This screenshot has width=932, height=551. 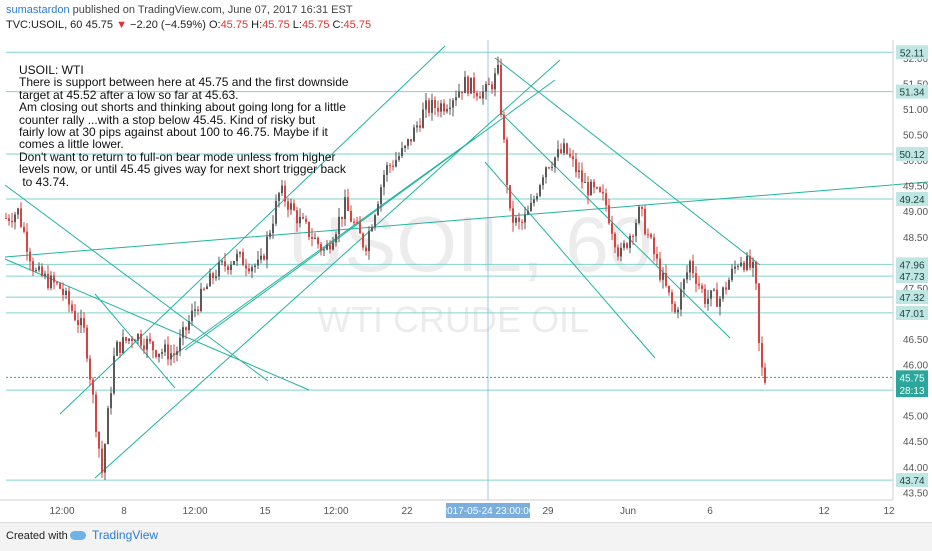 What do you see at coordinates (915, 493) in the screenshot?
I see `y-tick-label: 43.50` at bounding box center [915, 493].